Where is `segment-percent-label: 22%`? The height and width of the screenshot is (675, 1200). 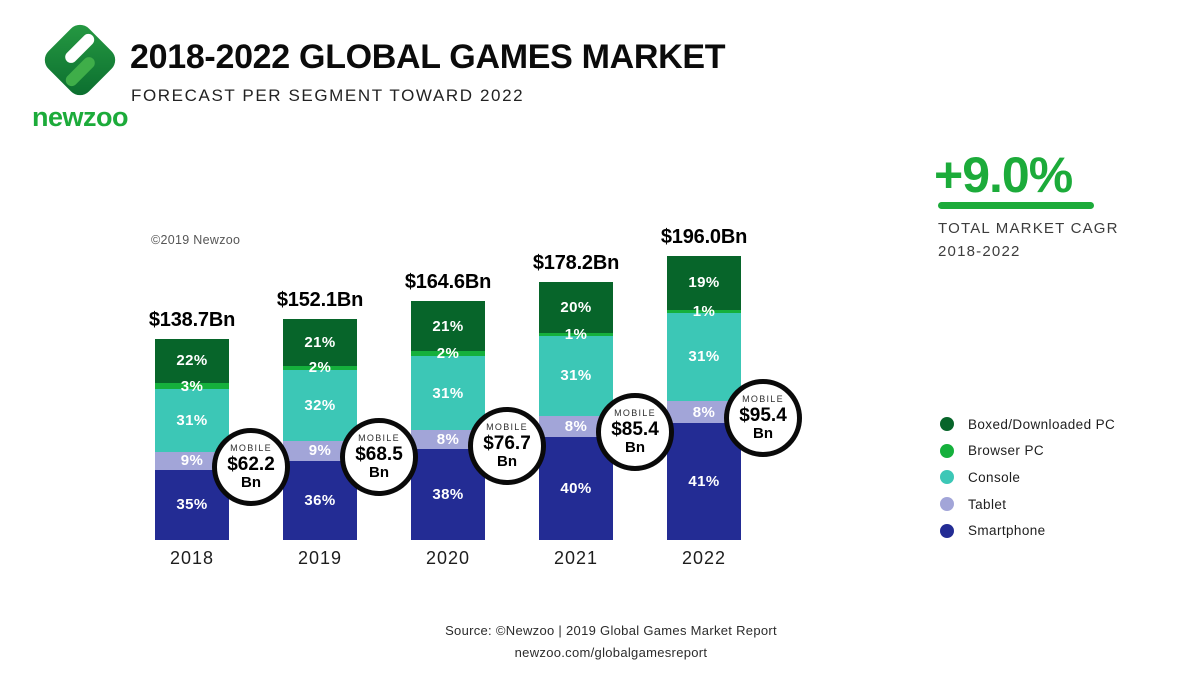
segment-percent-label: 22% is located at coordinates (192, 361).